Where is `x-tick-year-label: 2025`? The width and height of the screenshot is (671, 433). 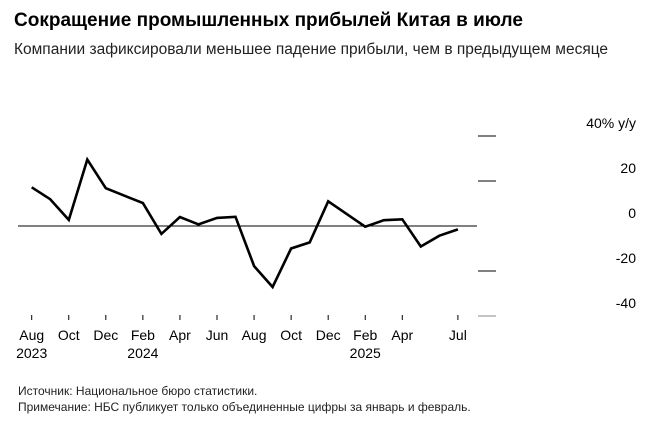
x-tick-year-label: 2025 is located at coordinates (365, 353).